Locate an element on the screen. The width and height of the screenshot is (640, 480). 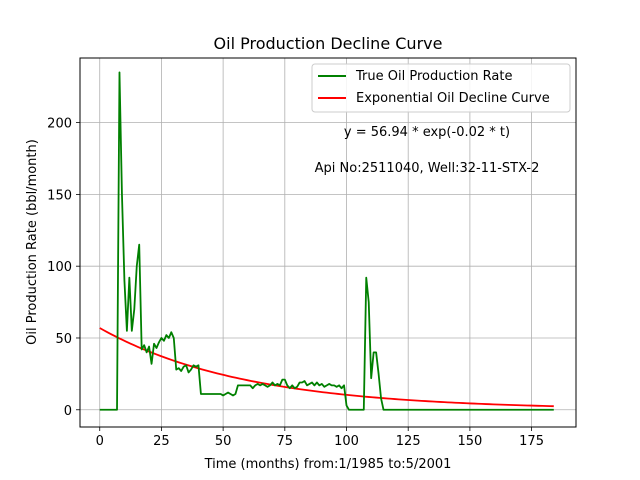
y-tick-label: 200 is located at coordinates (59, 124).